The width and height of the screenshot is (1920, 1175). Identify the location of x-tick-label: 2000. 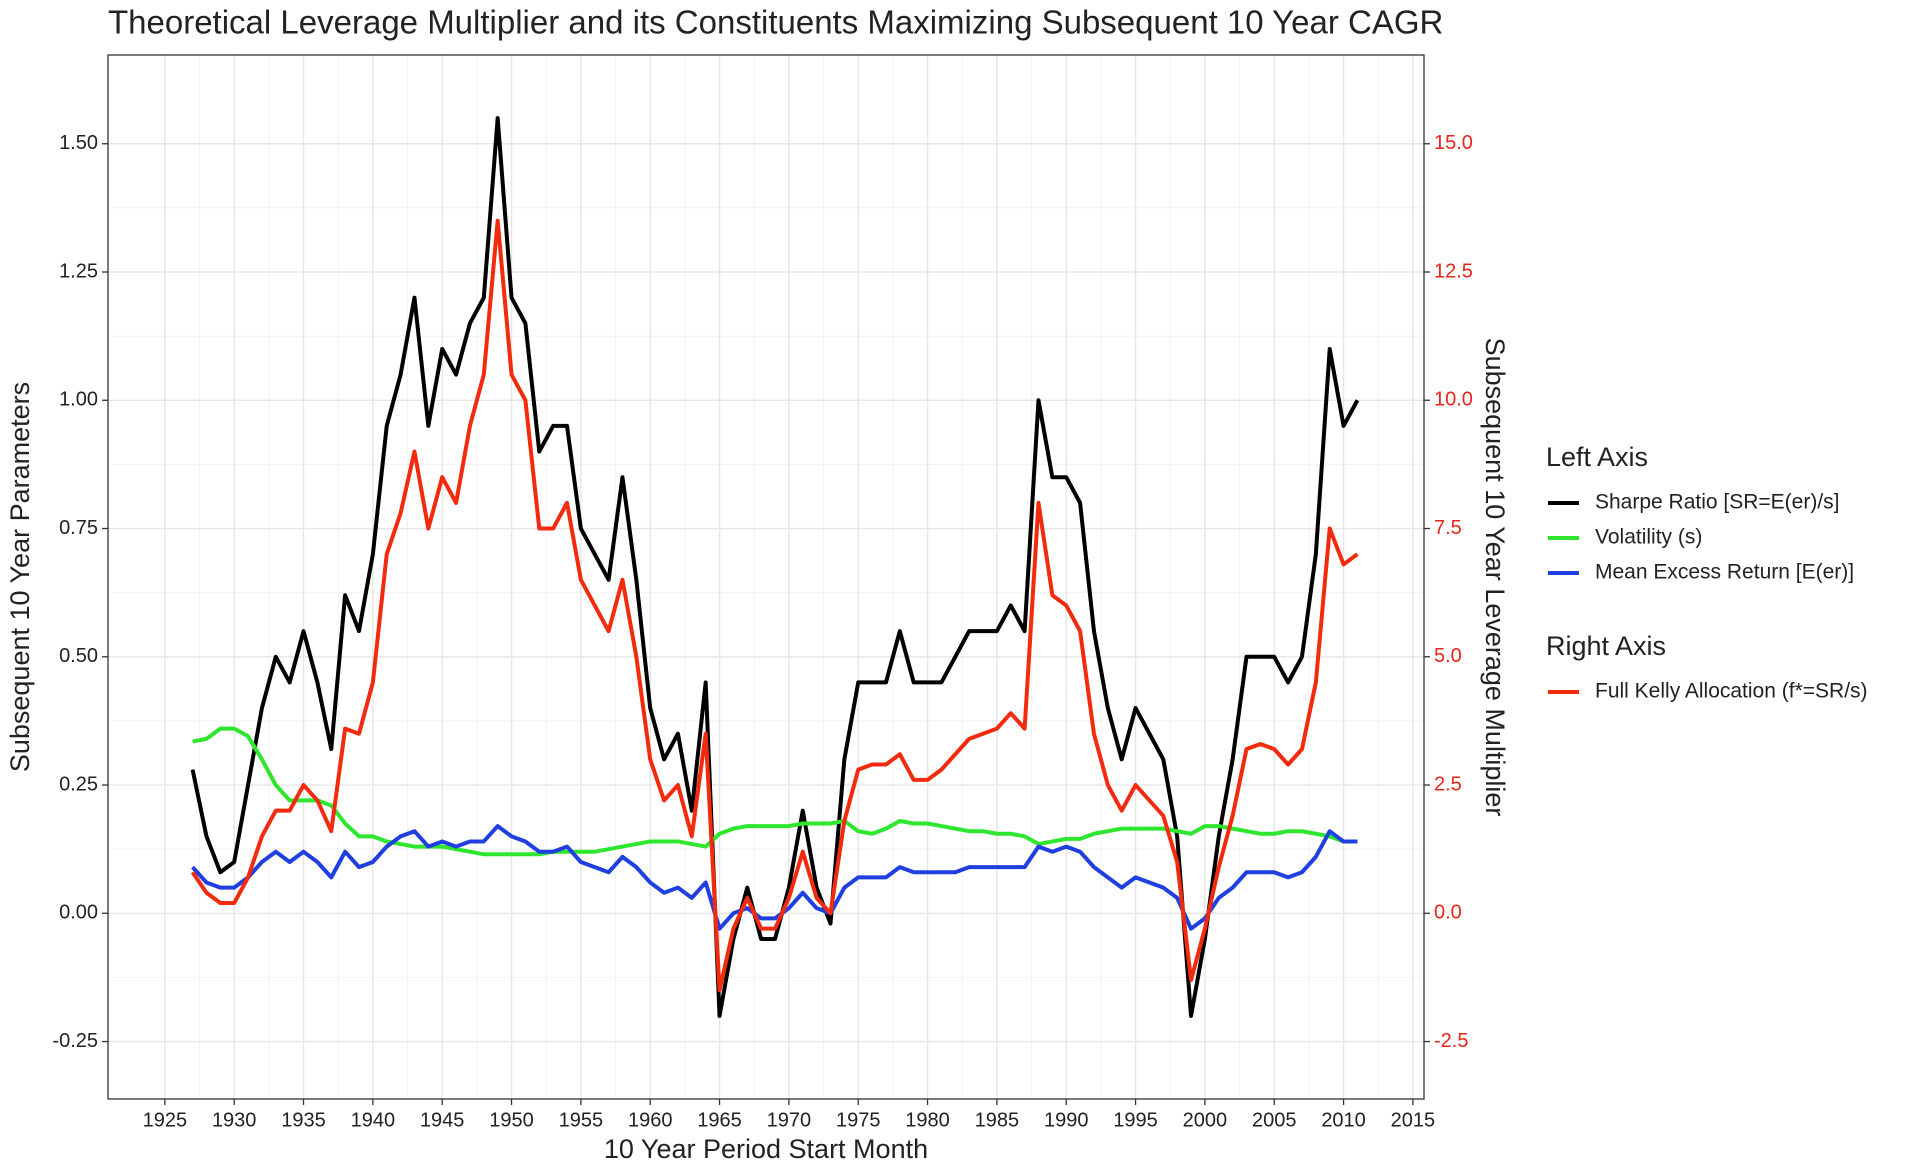
(1205, 1120).